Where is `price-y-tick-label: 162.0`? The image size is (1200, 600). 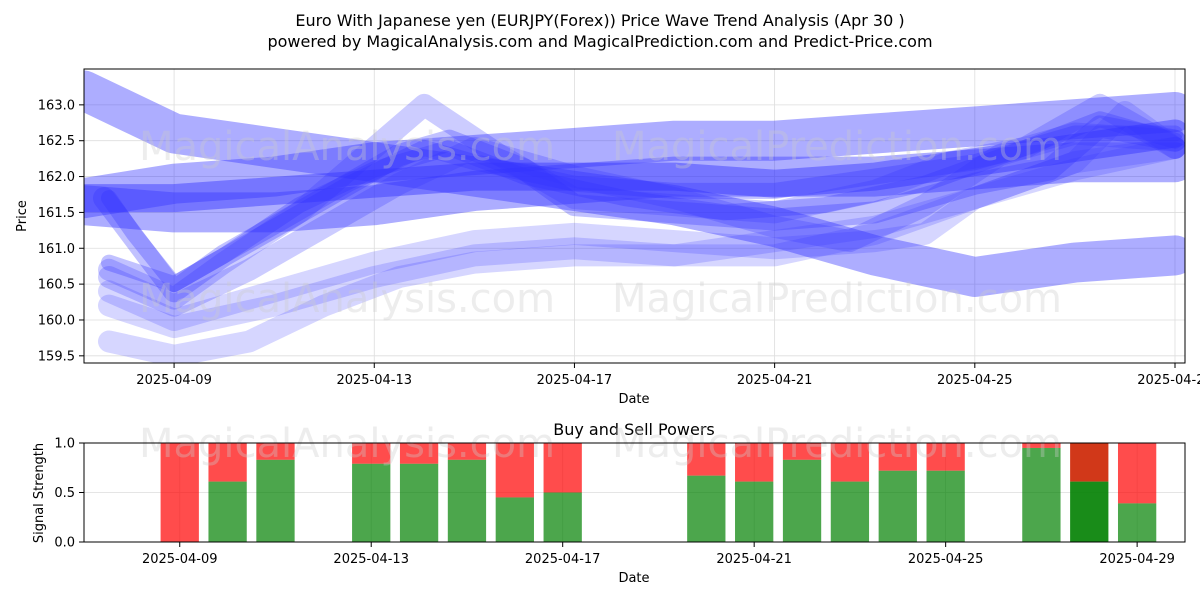
price-y-tick-label: 162.0 is located at coordinates (56, 177).